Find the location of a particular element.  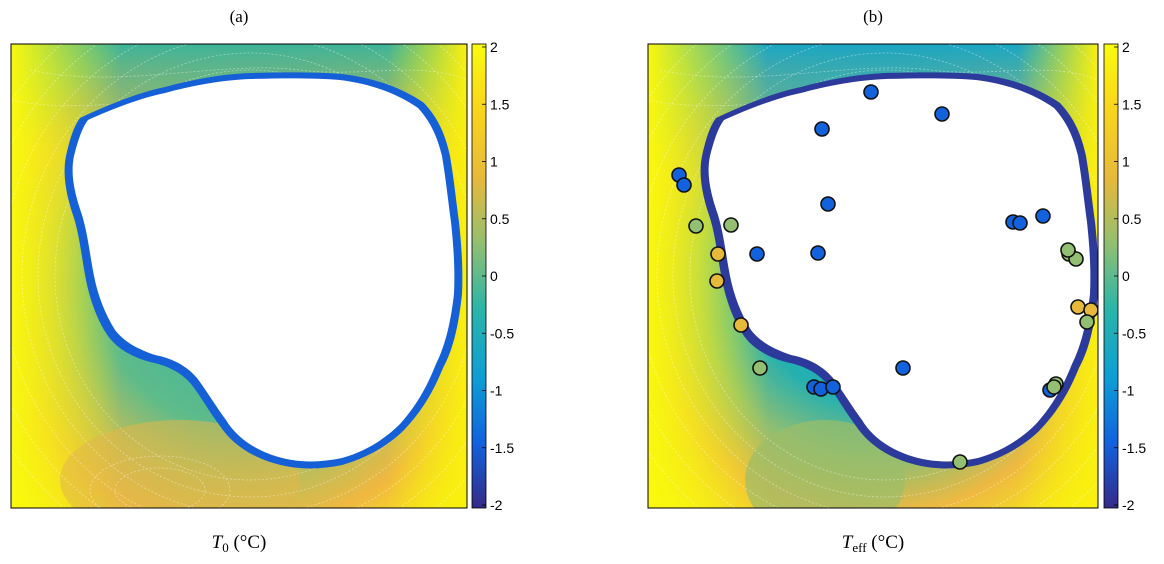

panel-a-xlabel-unit: (°C) is located at coordinates (248, 542).